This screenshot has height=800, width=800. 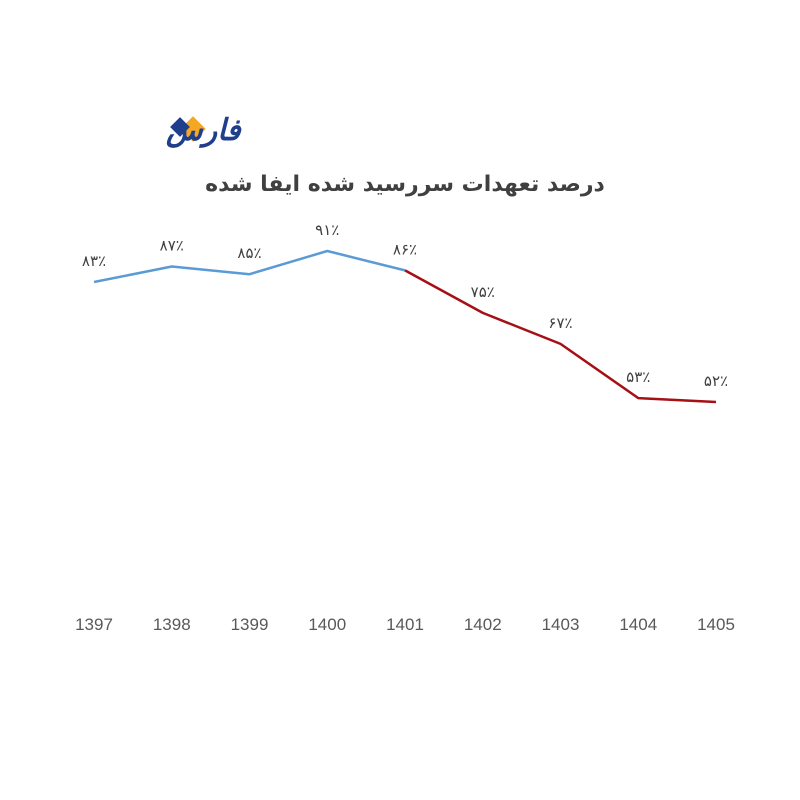 What do you see at coordinates (716, 624) in the screenshot?
I see `x-tick-label: 1405` at bounding box center [716, 624].